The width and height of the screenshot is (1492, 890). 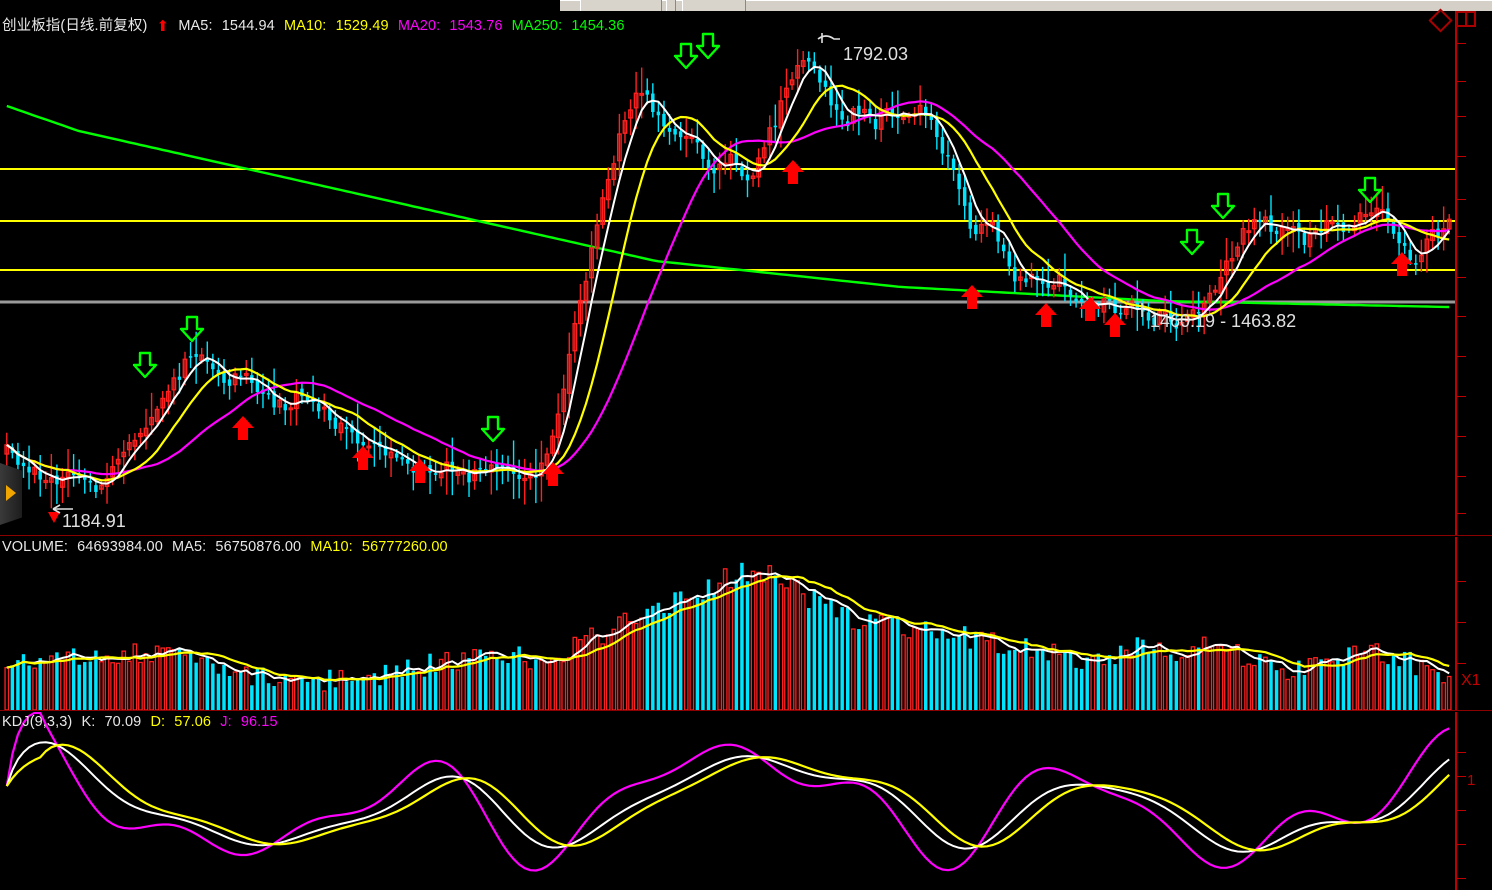 I want to click on up-arrow-icon: ⬆, so click(x=163, y=26).